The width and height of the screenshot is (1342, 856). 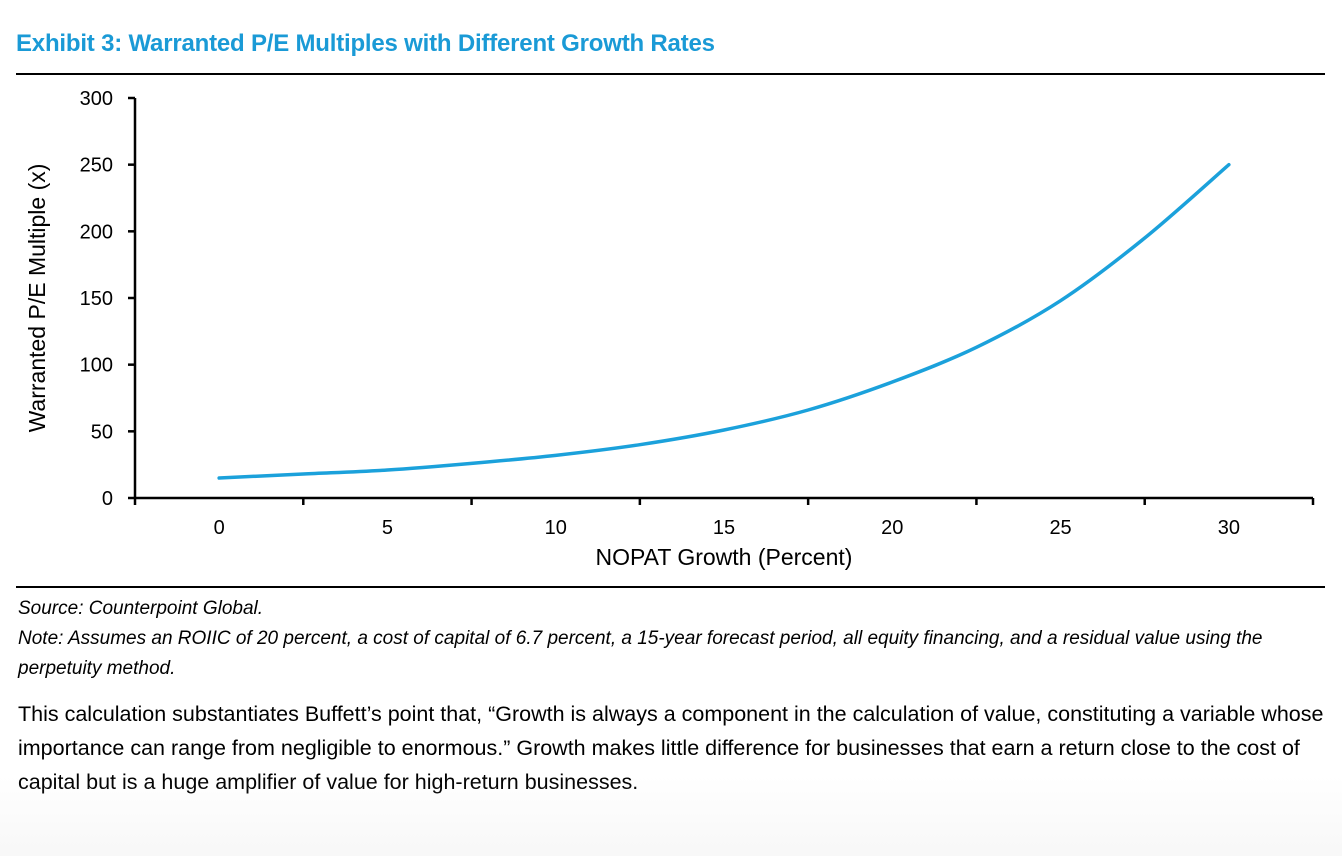 I want to click on x-tick-label: 15, so click(x=724, y=528).